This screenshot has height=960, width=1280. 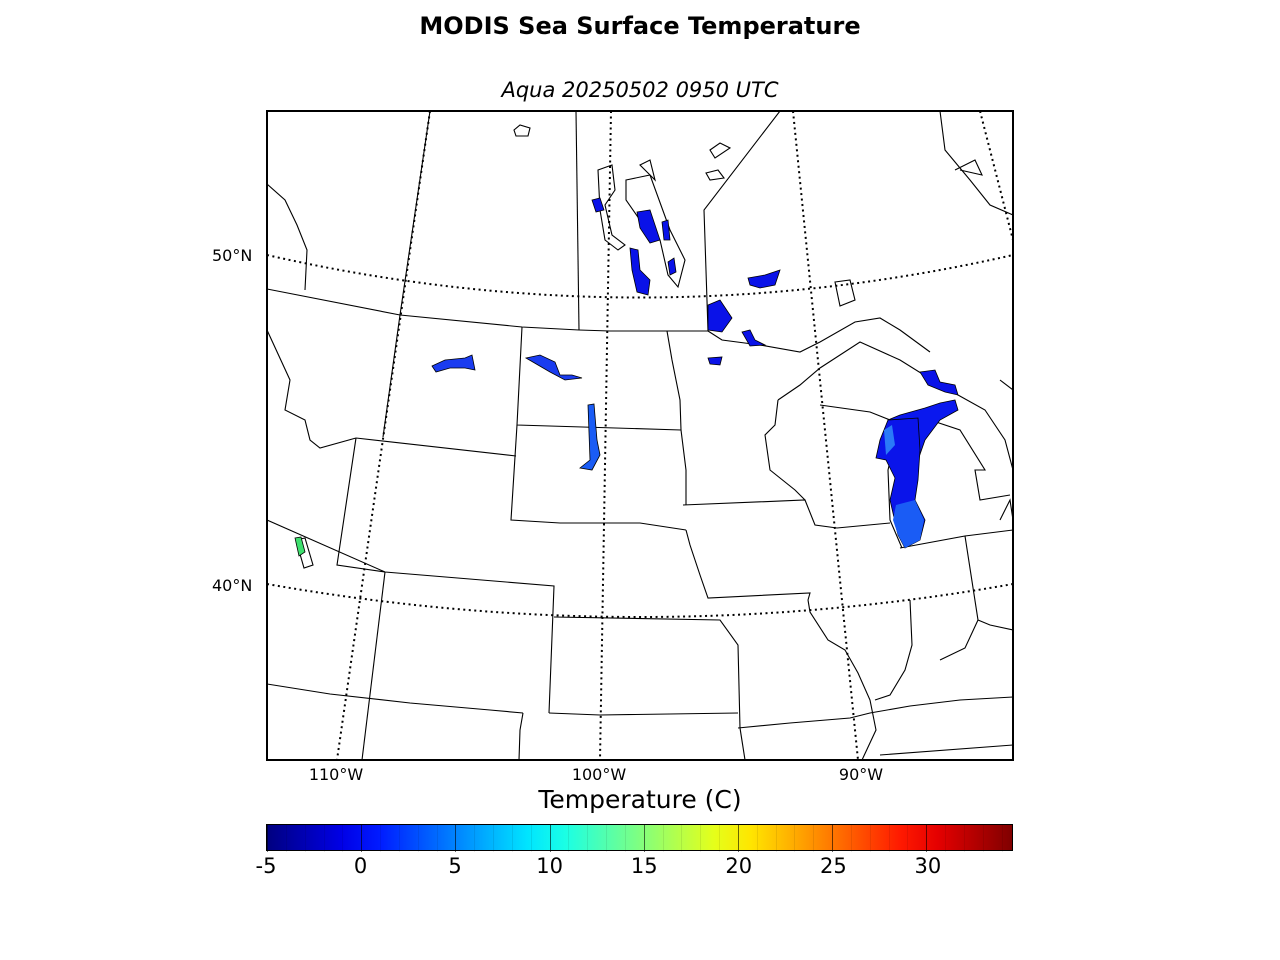 I want to click on colorbar-tick-label: 30, so click(x=928, y=866).